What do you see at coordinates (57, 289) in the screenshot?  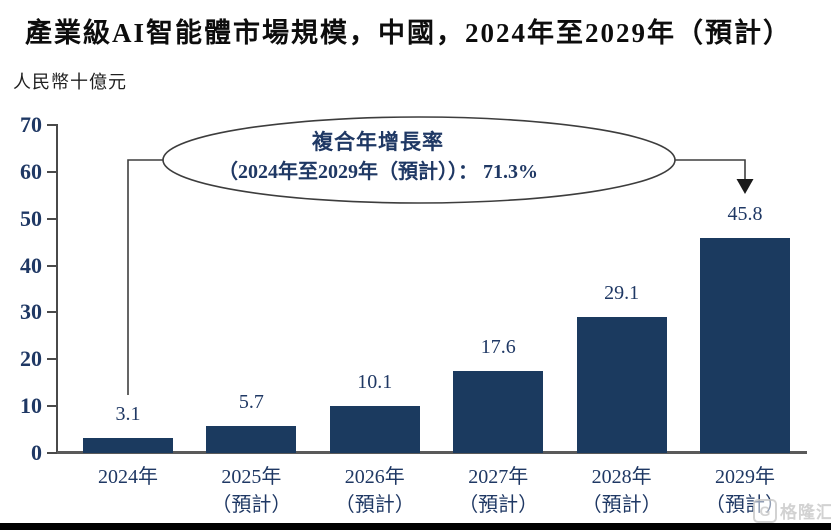 I see `y-axis-line` at bounding box center [57, 289].